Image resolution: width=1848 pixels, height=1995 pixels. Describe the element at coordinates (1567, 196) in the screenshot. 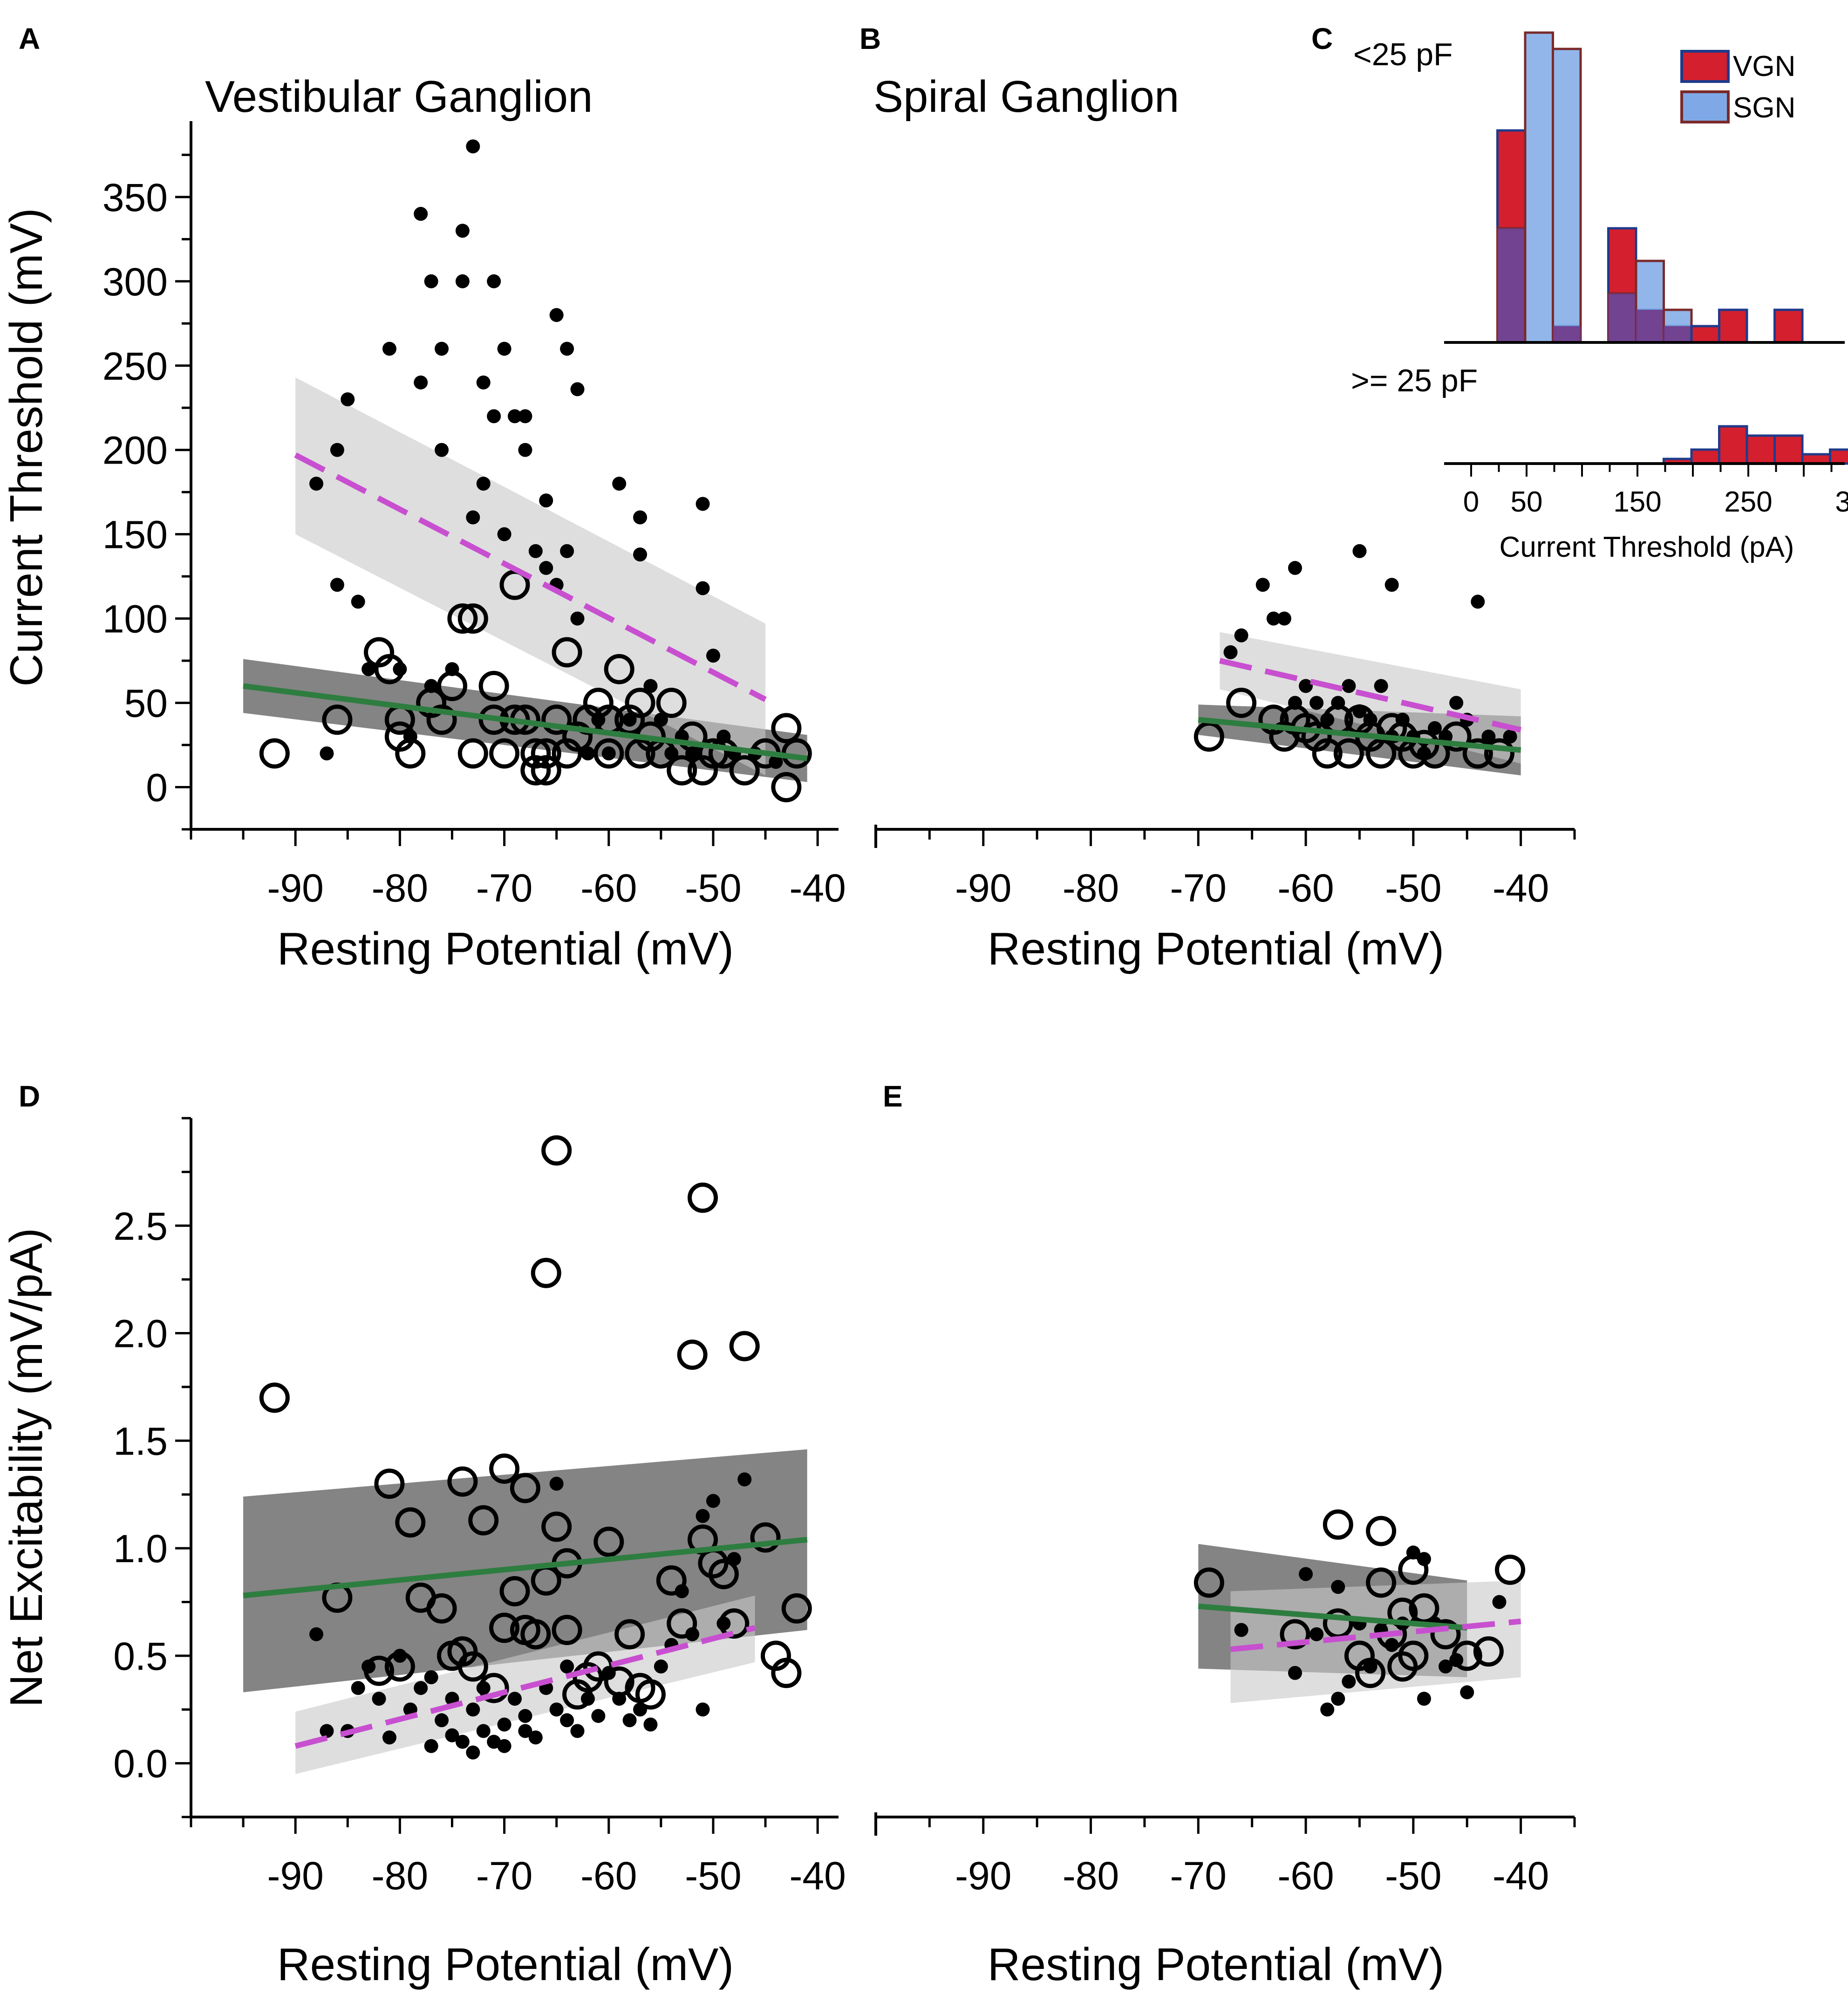

I see `sgn-bar` at that location.